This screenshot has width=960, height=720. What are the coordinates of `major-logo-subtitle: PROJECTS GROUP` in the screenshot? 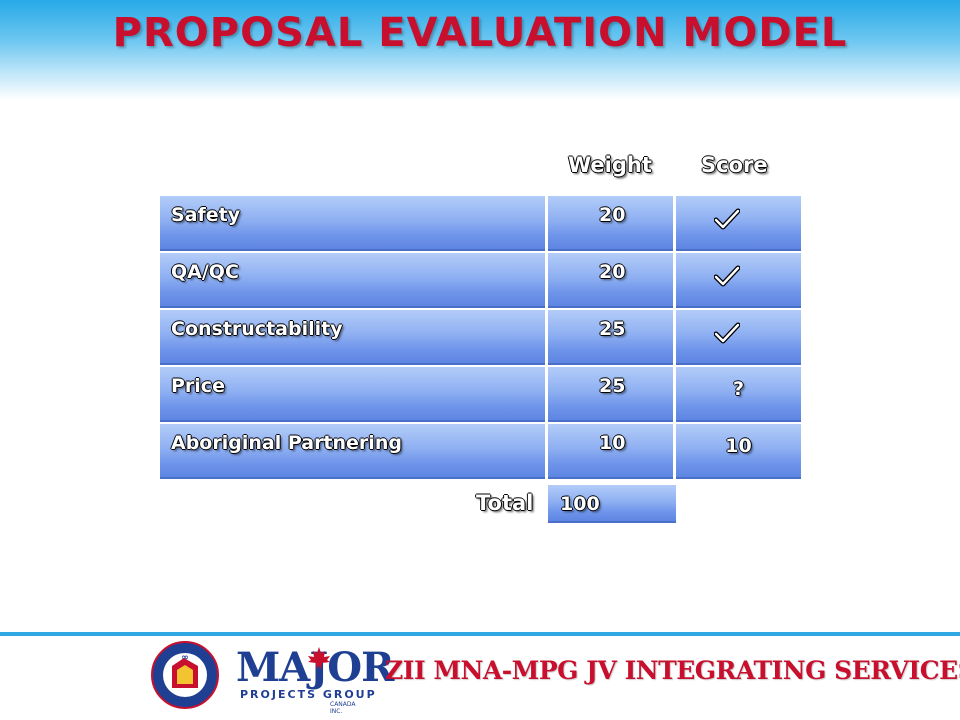 It's located at (308, 694).